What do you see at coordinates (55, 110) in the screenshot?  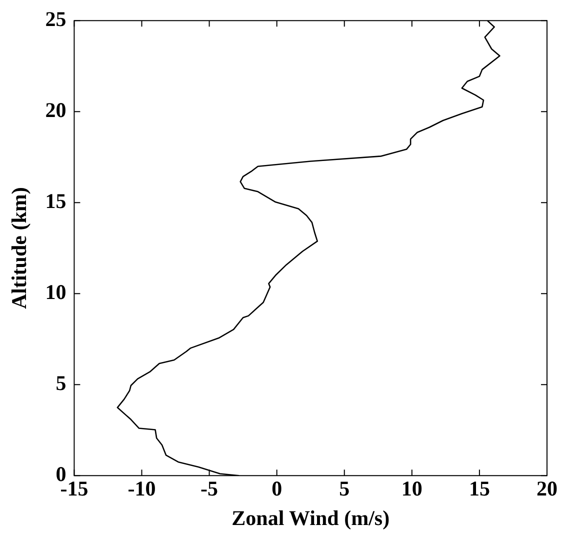 I see `y-tick-label: 20` at bounding box center [55, 110].